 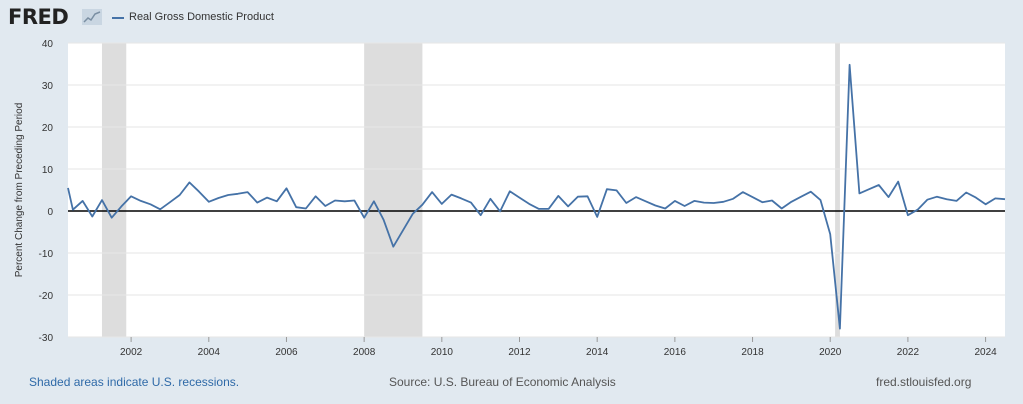 I want to click on y-tick-label: 20, so click(x=48, y=128).